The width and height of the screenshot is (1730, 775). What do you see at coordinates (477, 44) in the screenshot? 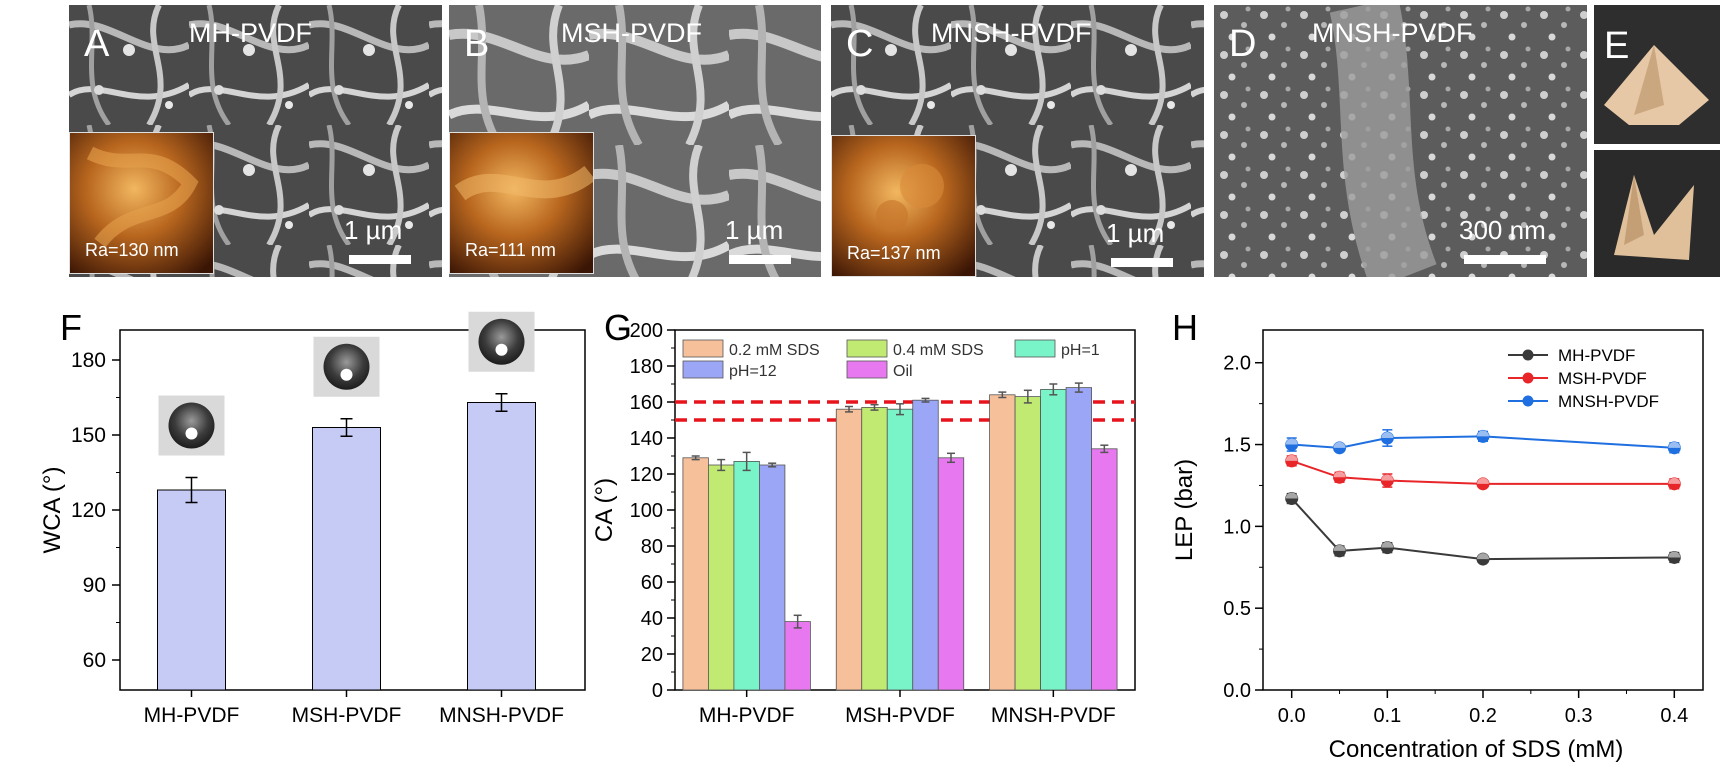
I see `panel-letter: B` at bounding box center [477, 44].